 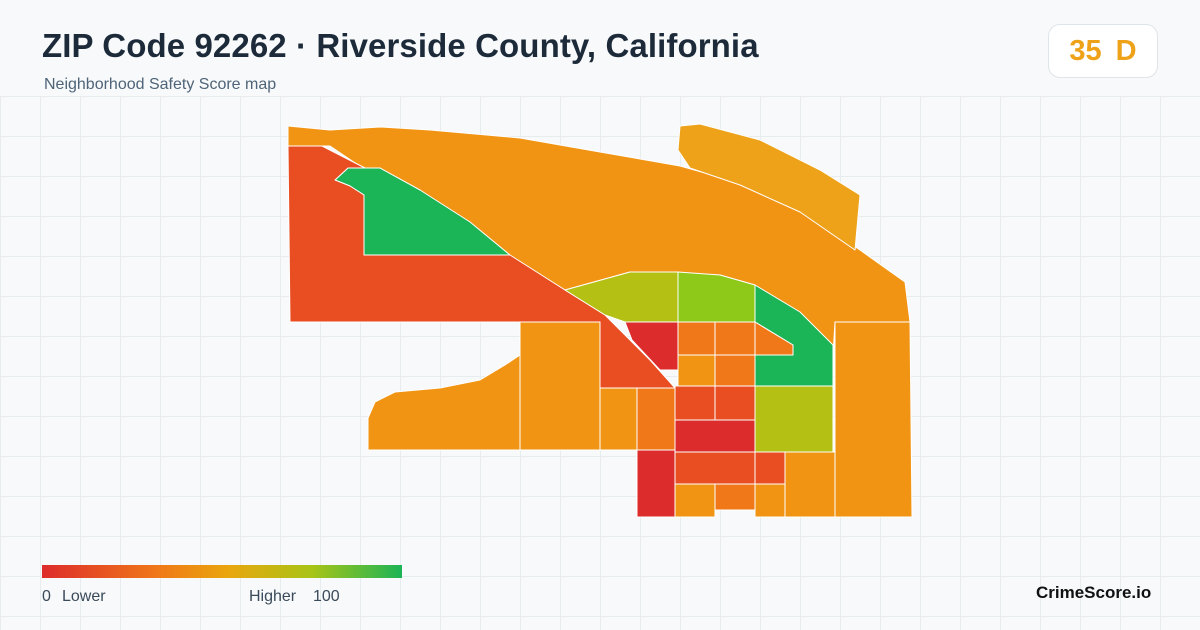 What do you see at coordinates (794, 419) in the screenshot?
I see `map-region-east-yellow` at bounding box center [794, 419].